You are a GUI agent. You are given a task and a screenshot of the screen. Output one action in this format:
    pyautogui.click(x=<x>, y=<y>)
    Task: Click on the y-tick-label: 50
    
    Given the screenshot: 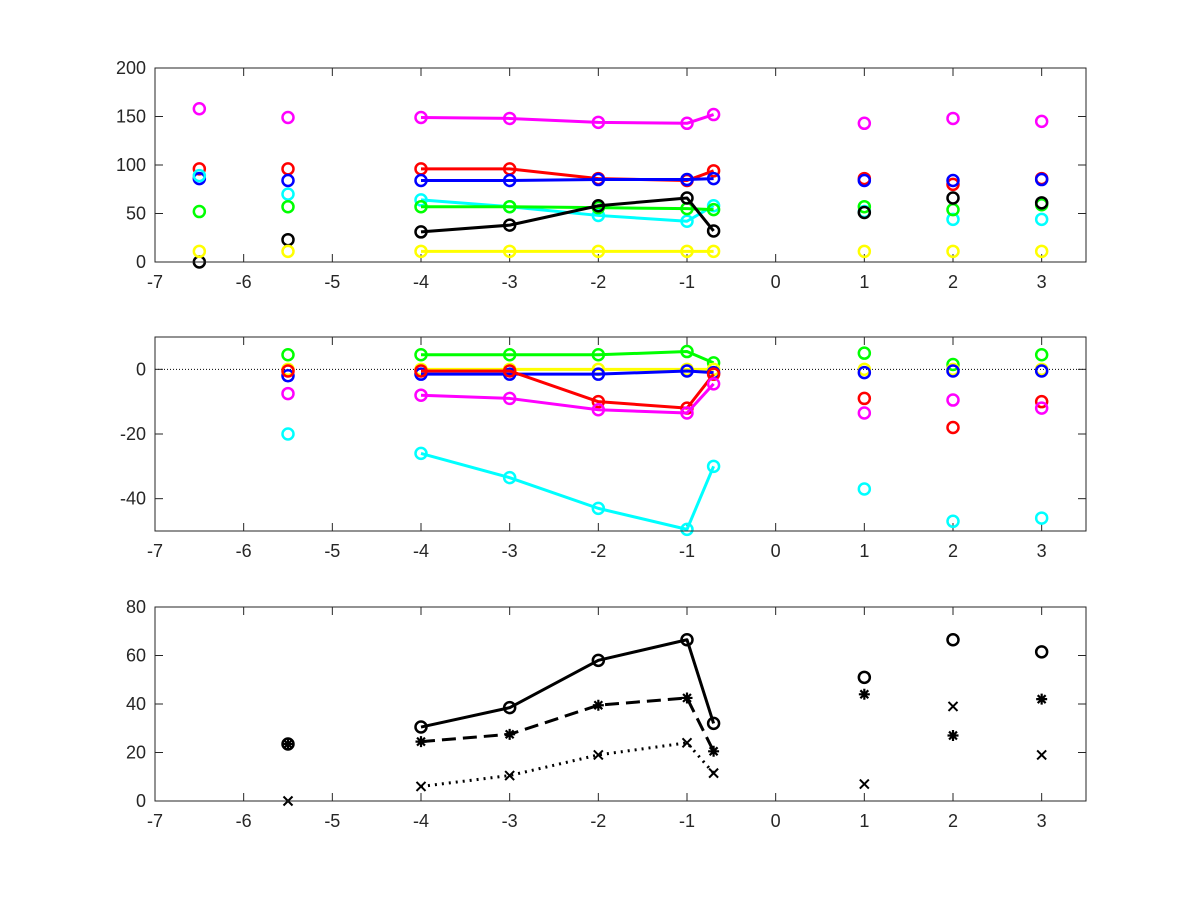 What is the action you would take?
    pyautogui.click(x=136, y=214)
    